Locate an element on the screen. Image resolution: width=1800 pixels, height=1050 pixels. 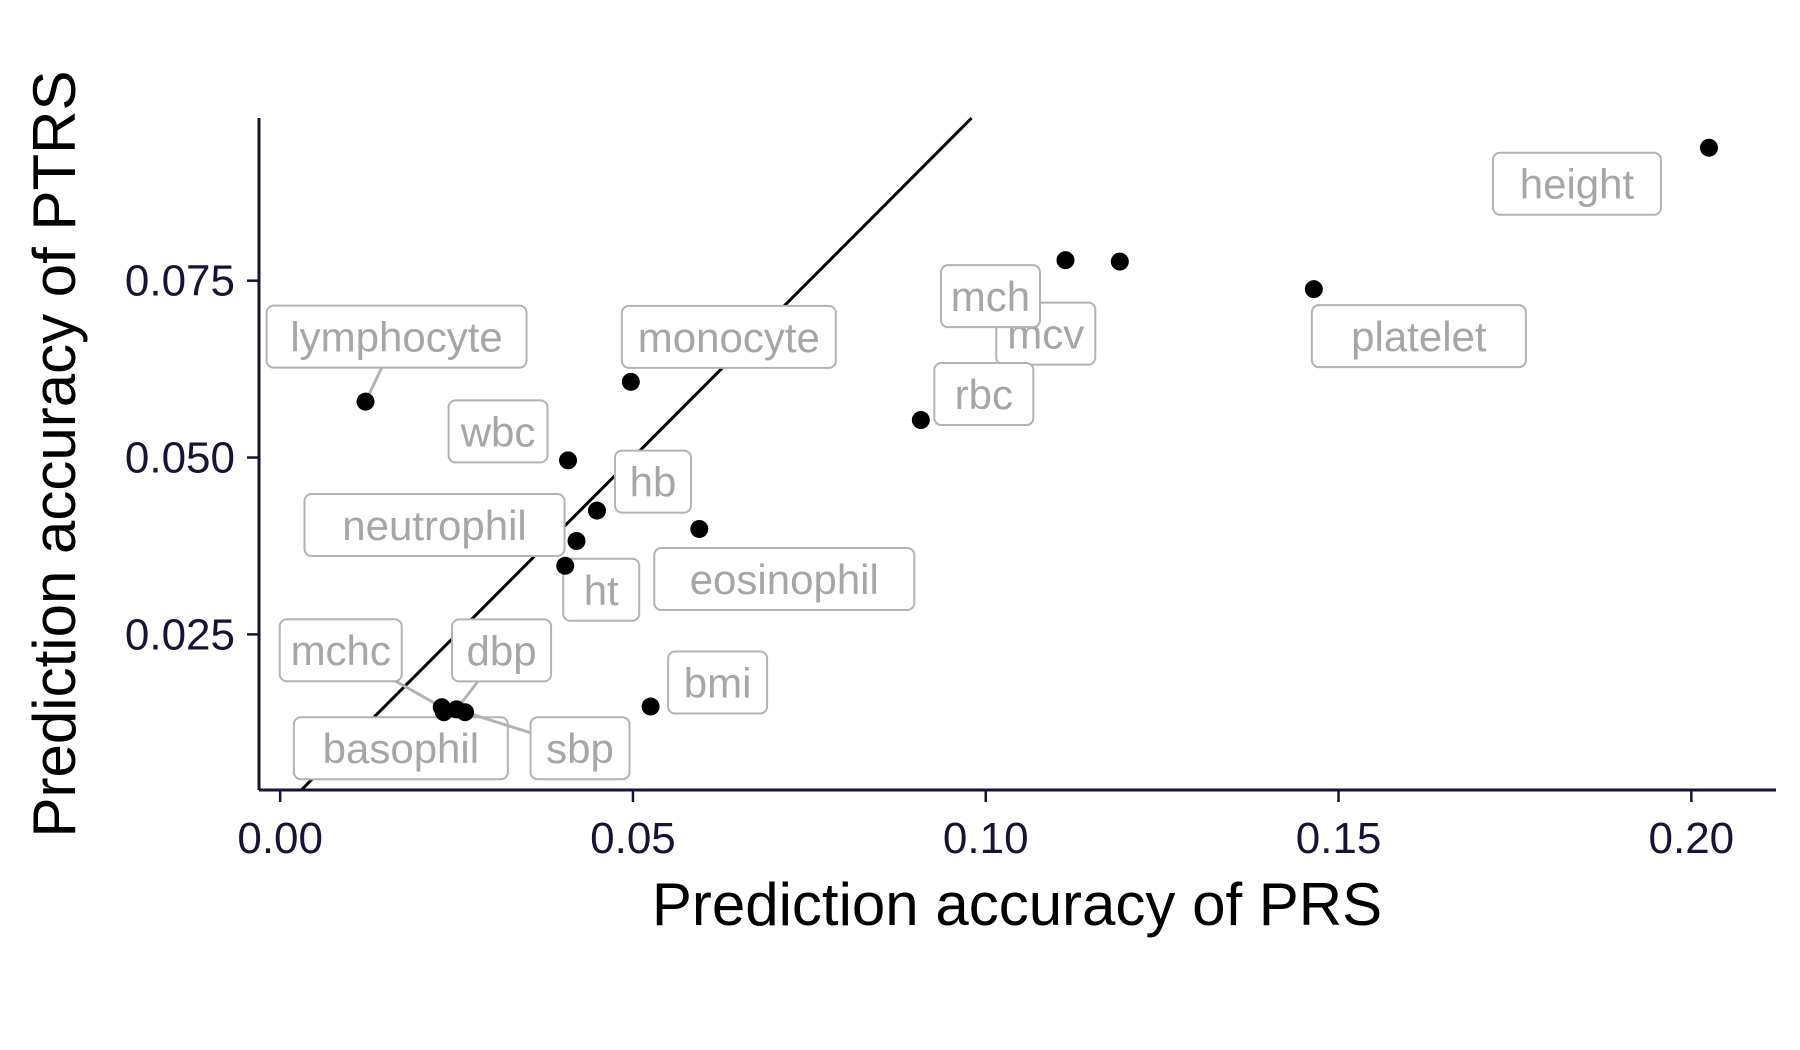
point-label-platelet: platelet is located at coordinates (1419, 336).